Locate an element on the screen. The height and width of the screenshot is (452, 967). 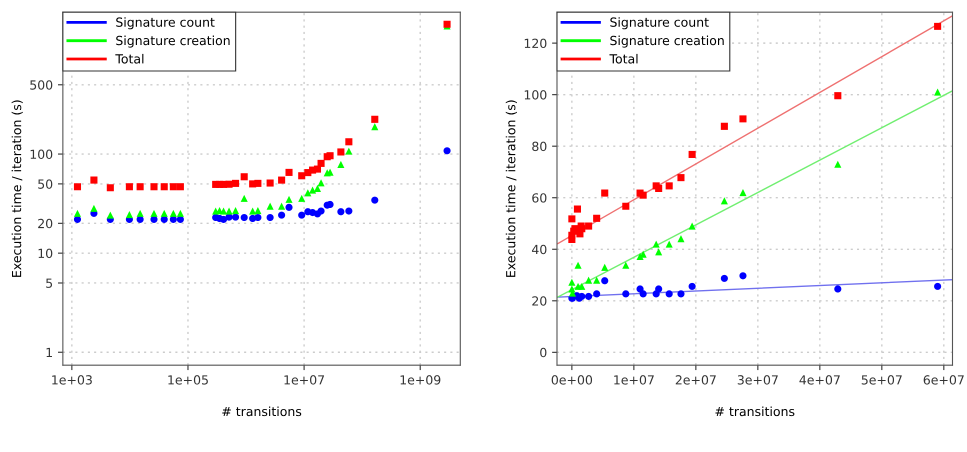
x-tick-label: 5e+07 is located at coordinates (882, 380).